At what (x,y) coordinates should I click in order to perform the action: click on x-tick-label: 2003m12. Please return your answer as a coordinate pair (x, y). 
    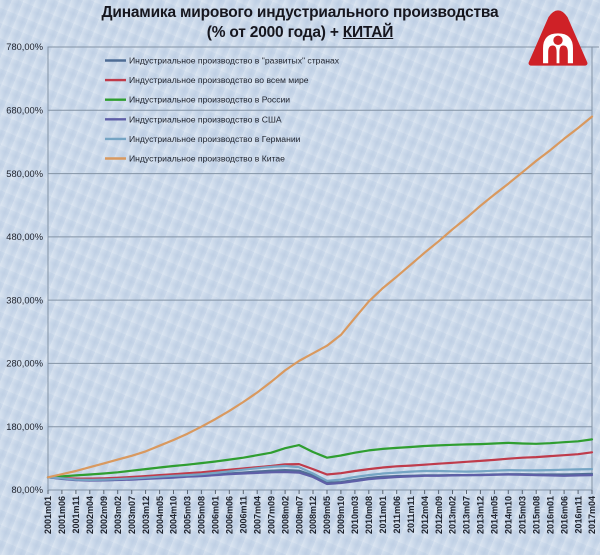
    Looking at the image, I should click on (146, 515).